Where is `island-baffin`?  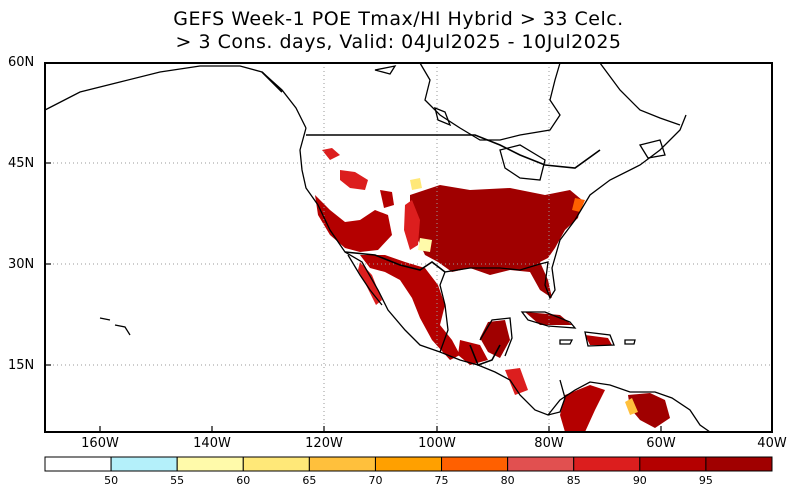
island-baffin is located at coordinates (385, 70).